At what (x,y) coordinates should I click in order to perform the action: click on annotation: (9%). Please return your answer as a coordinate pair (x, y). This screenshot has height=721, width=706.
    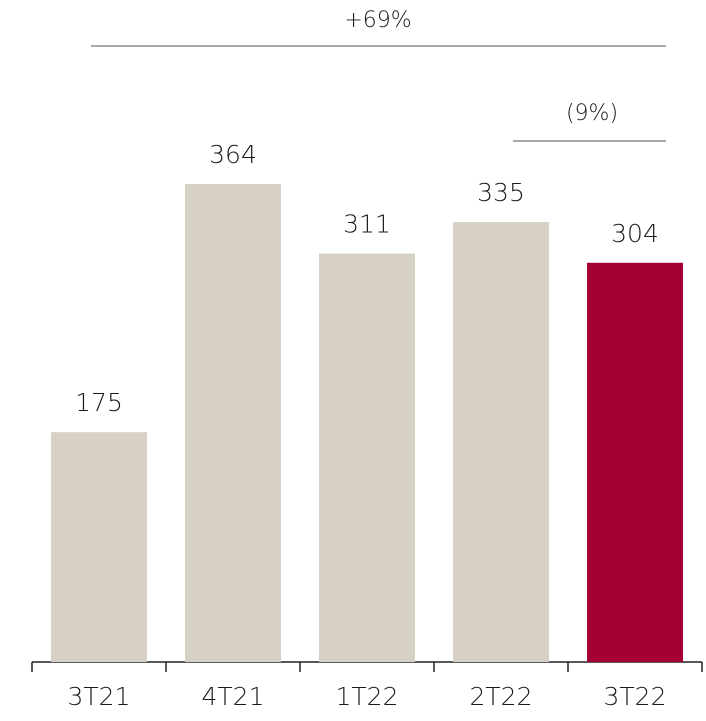
    Looking at the image, I should click on (592, 113).